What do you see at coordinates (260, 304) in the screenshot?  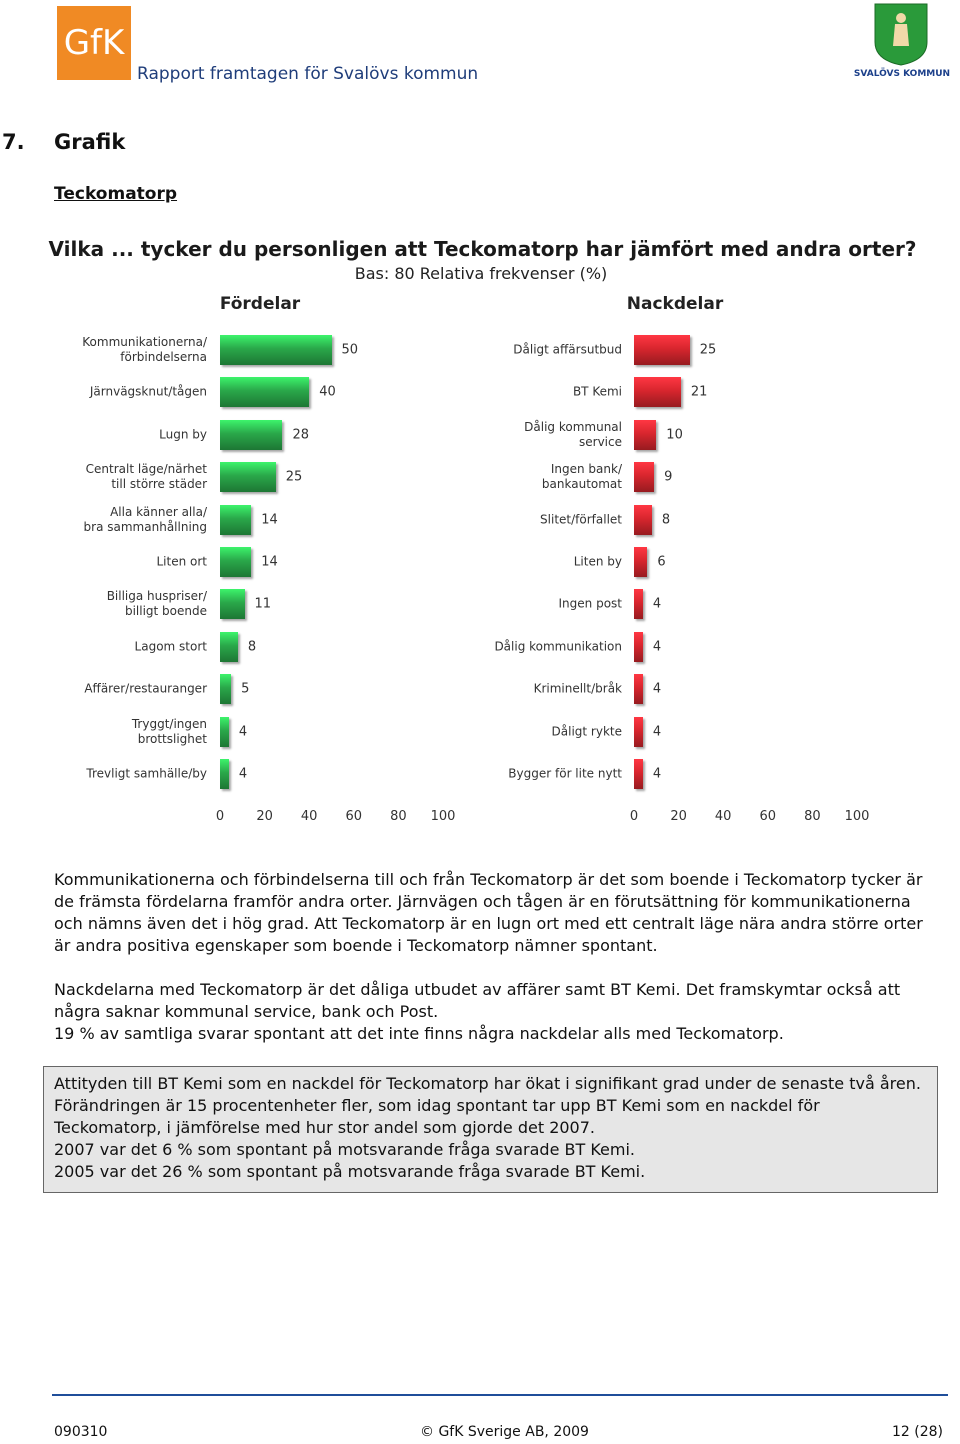 I see `chart-title: Fördelar` at bounding box center [260, 304].